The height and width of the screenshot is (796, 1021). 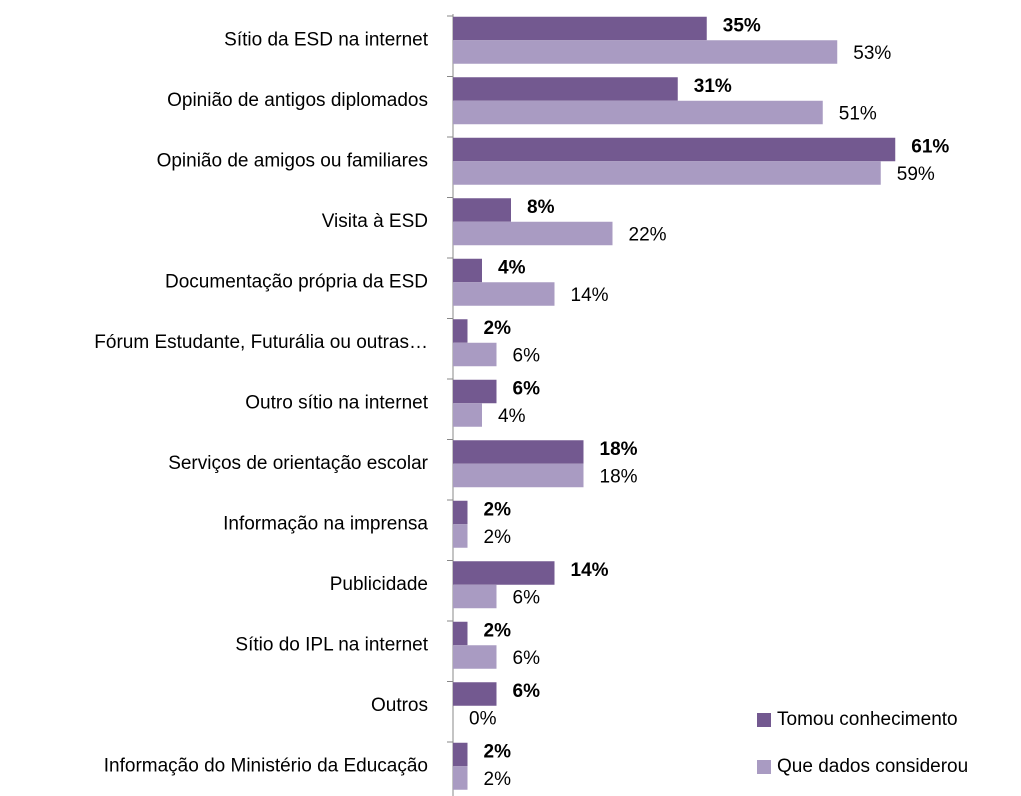 What do you see at coordinates (298, 463) in the screenshot?
I see `y-tick-label: Serviços de orientação escolar` at bounding box center [298, 463].